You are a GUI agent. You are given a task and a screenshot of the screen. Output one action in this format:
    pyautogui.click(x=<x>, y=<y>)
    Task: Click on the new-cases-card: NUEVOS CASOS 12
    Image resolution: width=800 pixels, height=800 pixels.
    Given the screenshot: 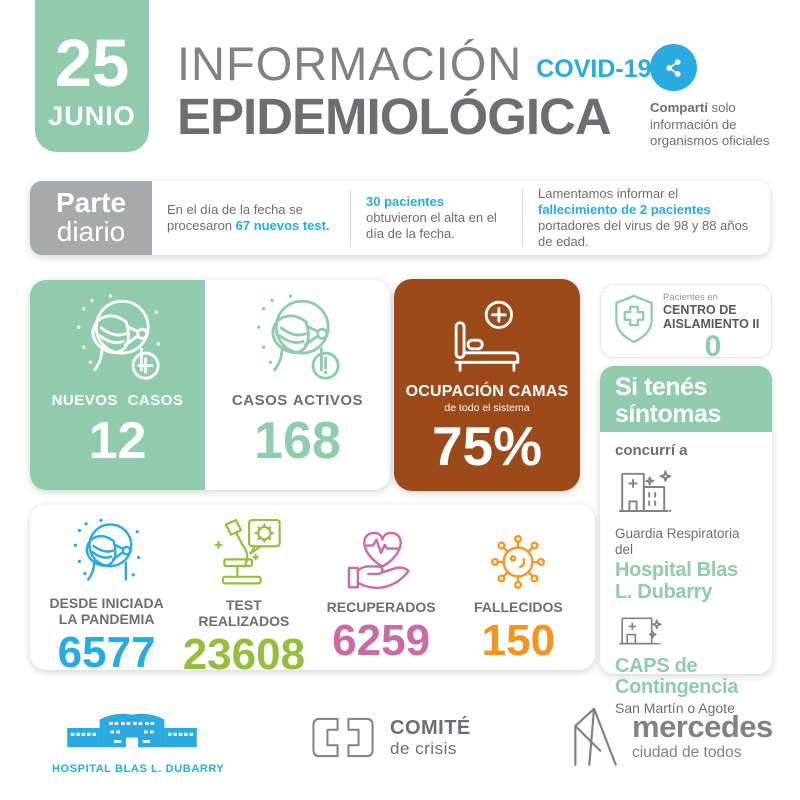 What is the action you would take?
    pyautogui.click(x=117, y=385)
    